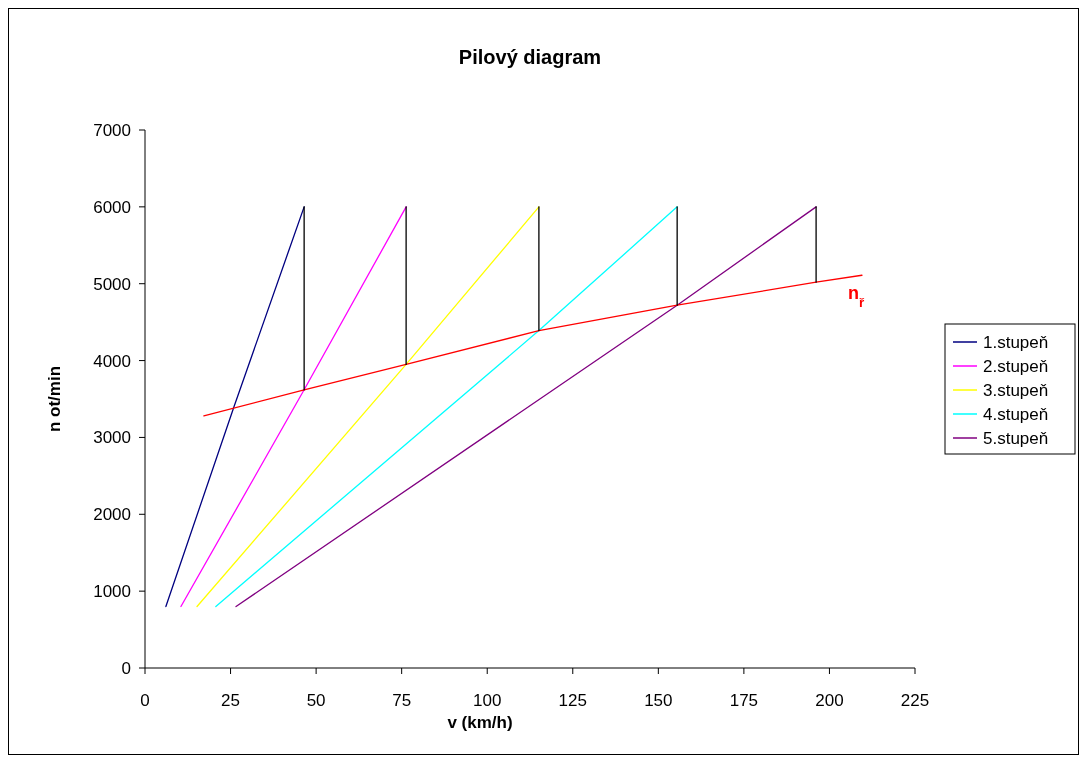 This screenshot has width=1087, height=763. What do you see at coordinates (112, 284) in the screenshot?
I see `y-tick-label: 5000` at bounding box center [112, 284].